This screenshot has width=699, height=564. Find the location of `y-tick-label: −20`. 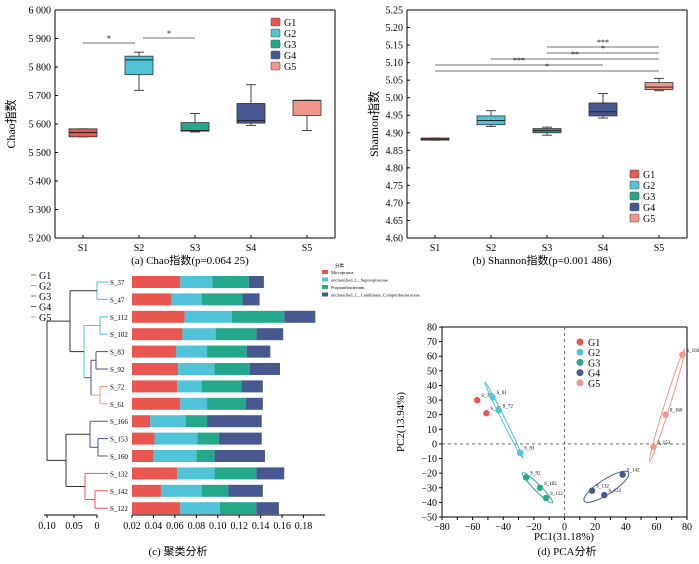

y-tick-label: −20 is located at coordinates (429, 474).